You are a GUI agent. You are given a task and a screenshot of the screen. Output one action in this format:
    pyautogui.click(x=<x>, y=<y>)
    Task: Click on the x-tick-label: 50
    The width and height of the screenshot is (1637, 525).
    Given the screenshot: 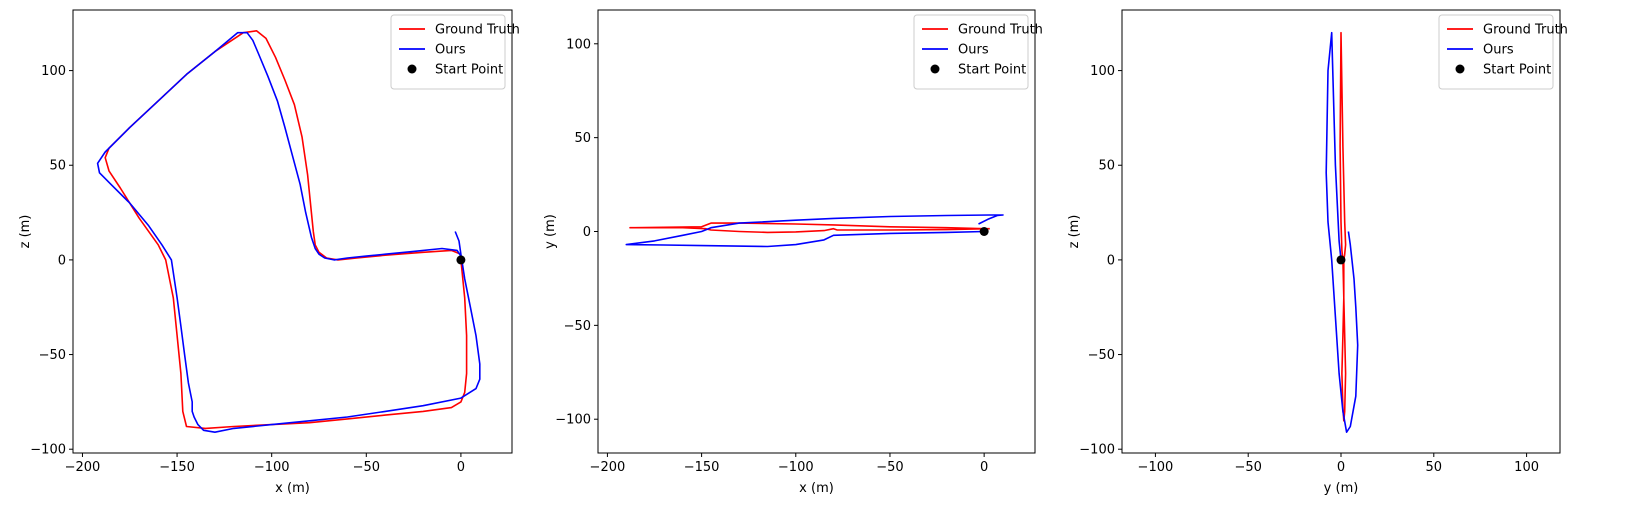 What is the action you would take?
    pyautogui.click(x=1434, y=467)
    